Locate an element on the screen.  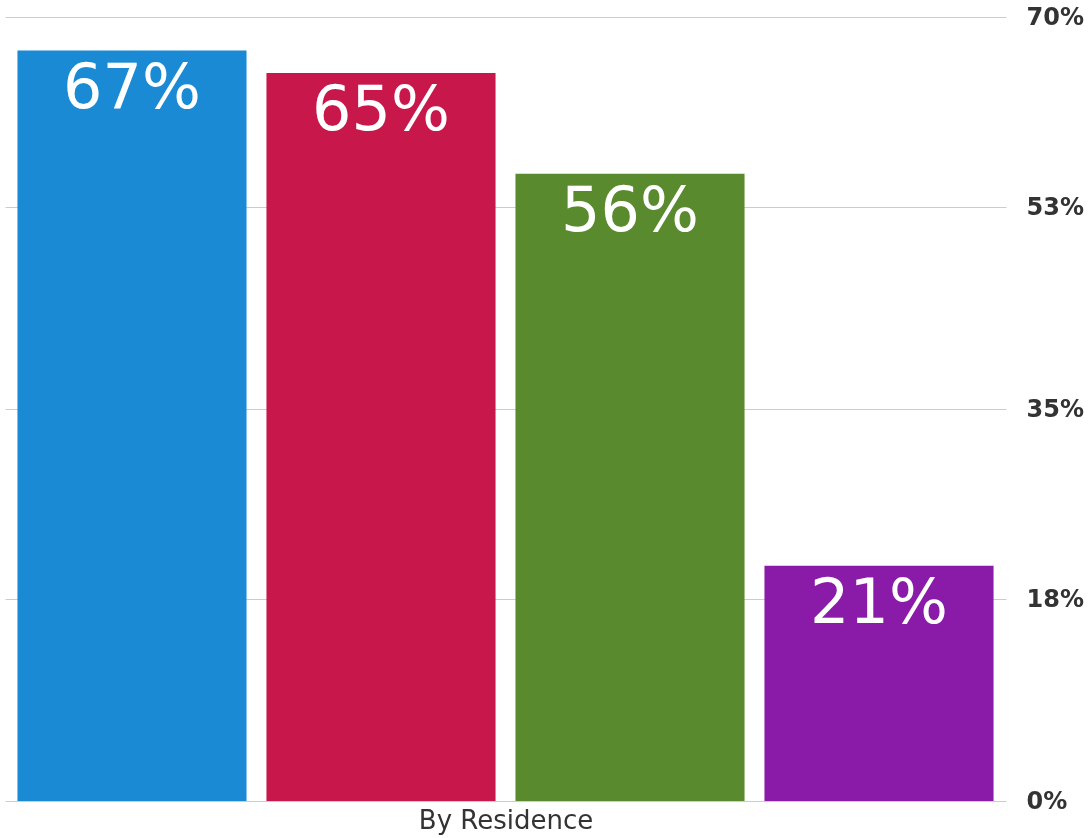
data-label: 56% is located at coordinates (630, 209).